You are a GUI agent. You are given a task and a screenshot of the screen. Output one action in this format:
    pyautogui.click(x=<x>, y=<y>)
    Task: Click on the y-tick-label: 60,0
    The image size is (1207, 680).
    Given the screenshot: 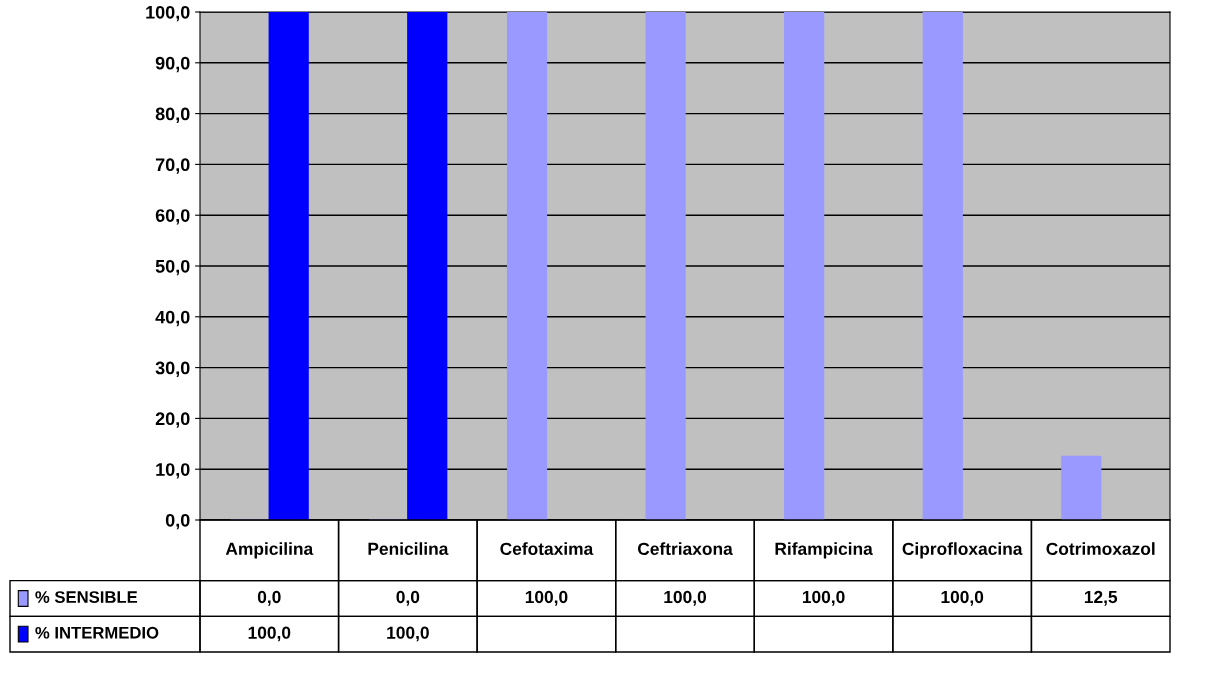 What is the action you would take?
    pyautogui.click(x=172, y=217)
    